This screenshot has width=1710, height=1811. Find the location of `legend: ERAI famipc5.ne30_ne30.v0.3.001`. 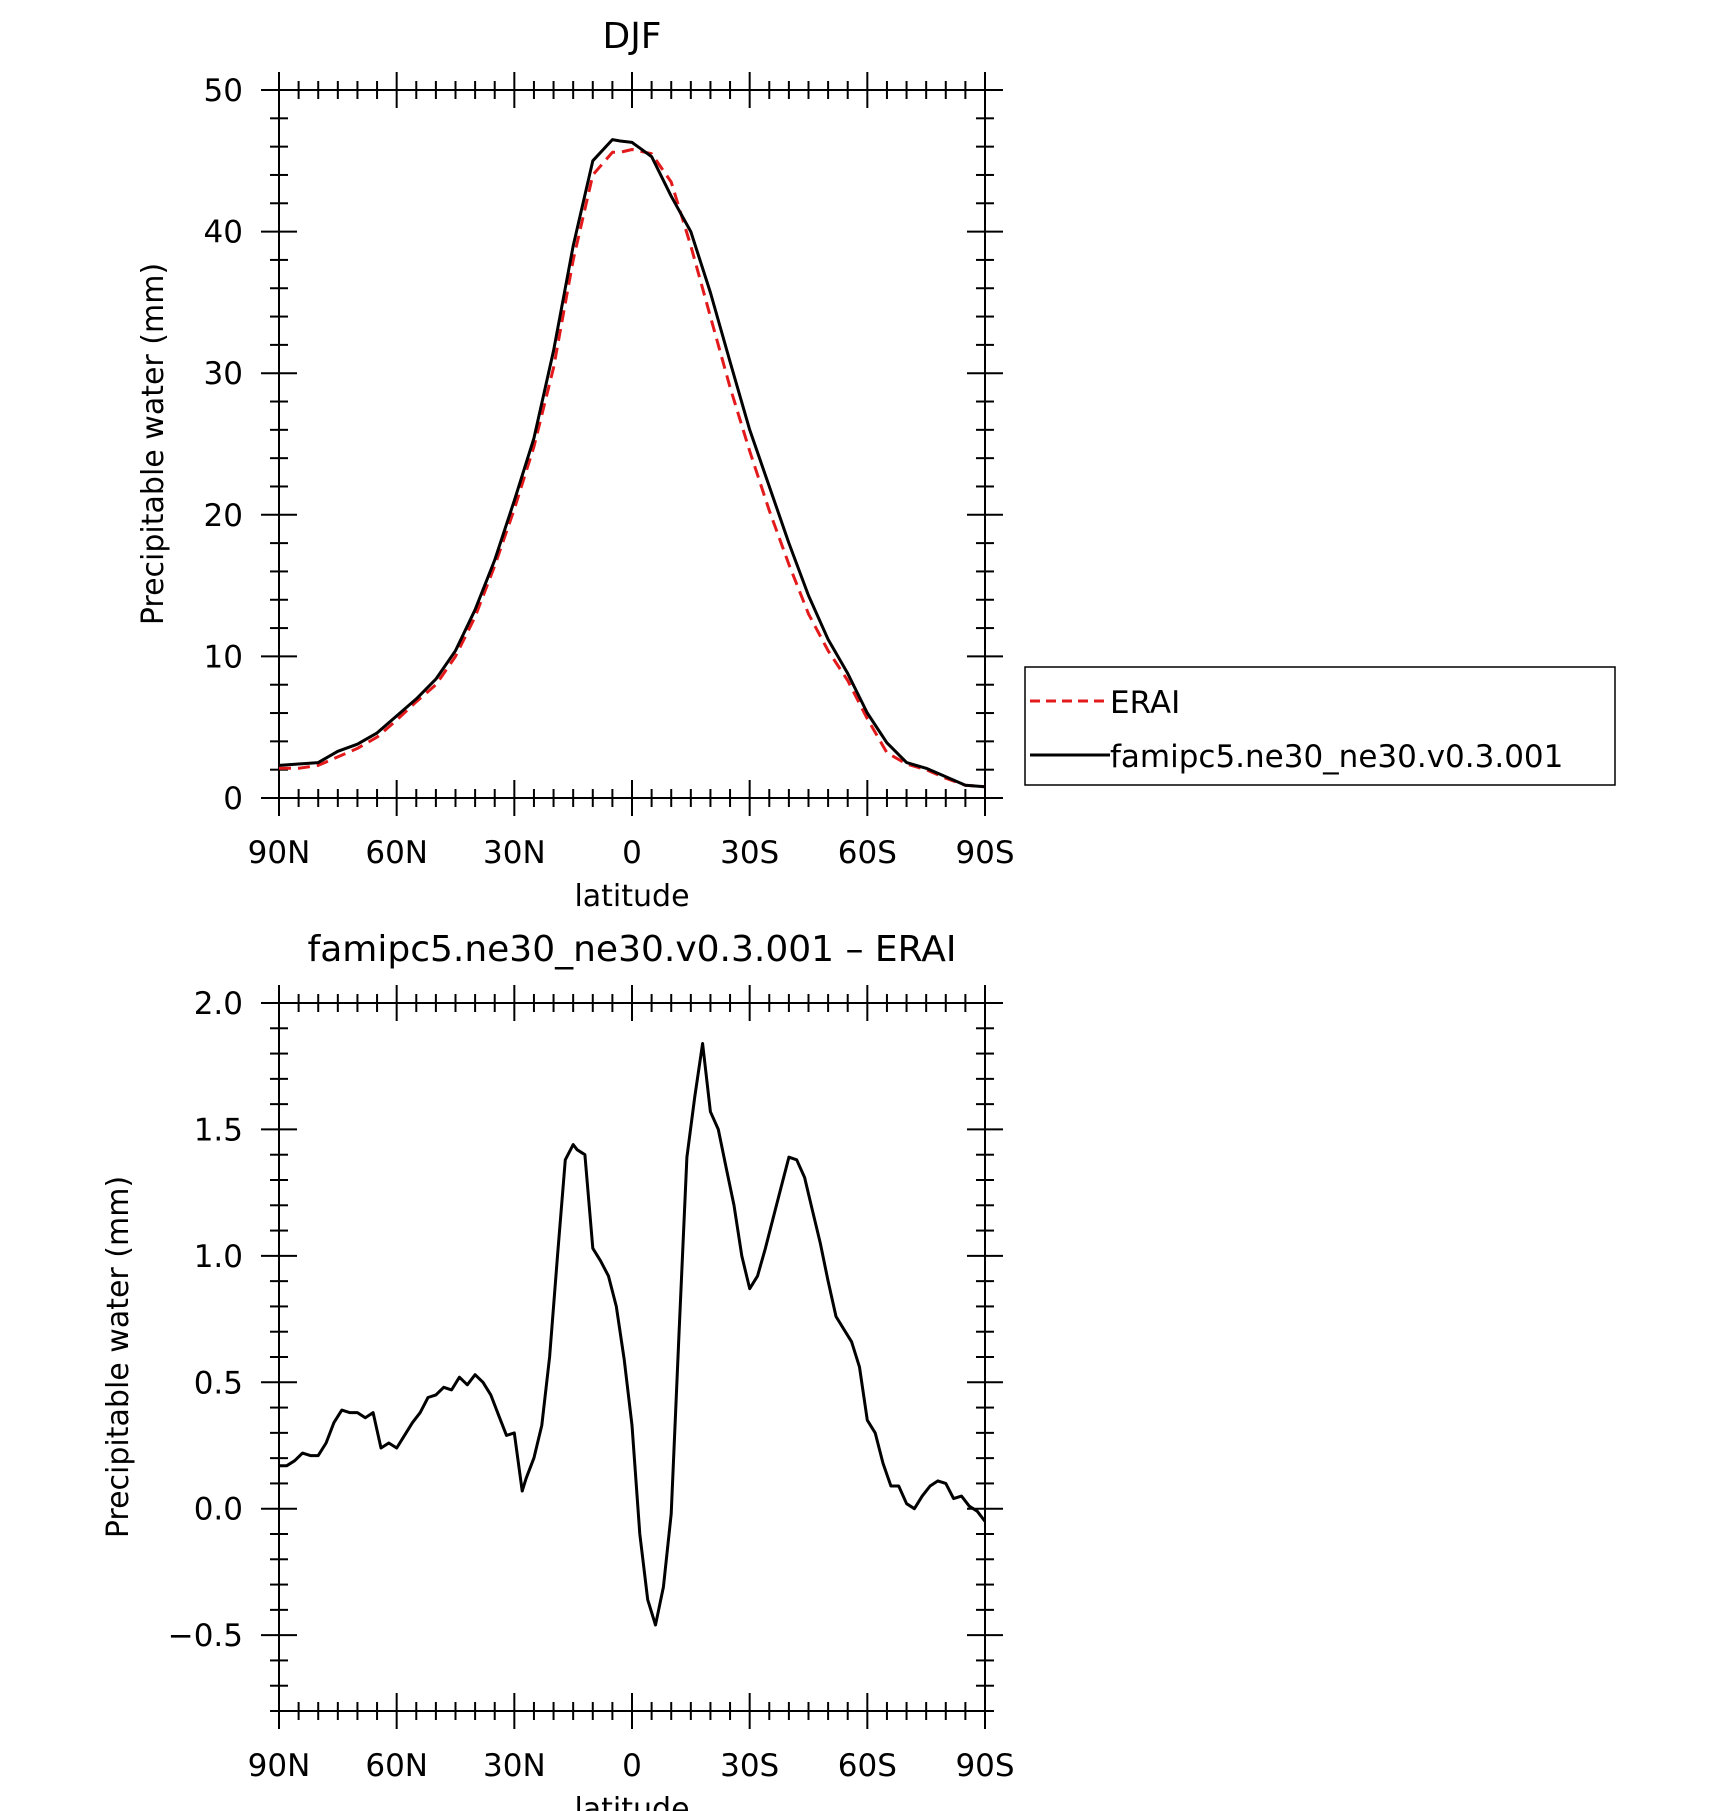

legend: ERAI famipc5.ne30_ne30.v0.3.001 is located at coordinates (1320, 726).